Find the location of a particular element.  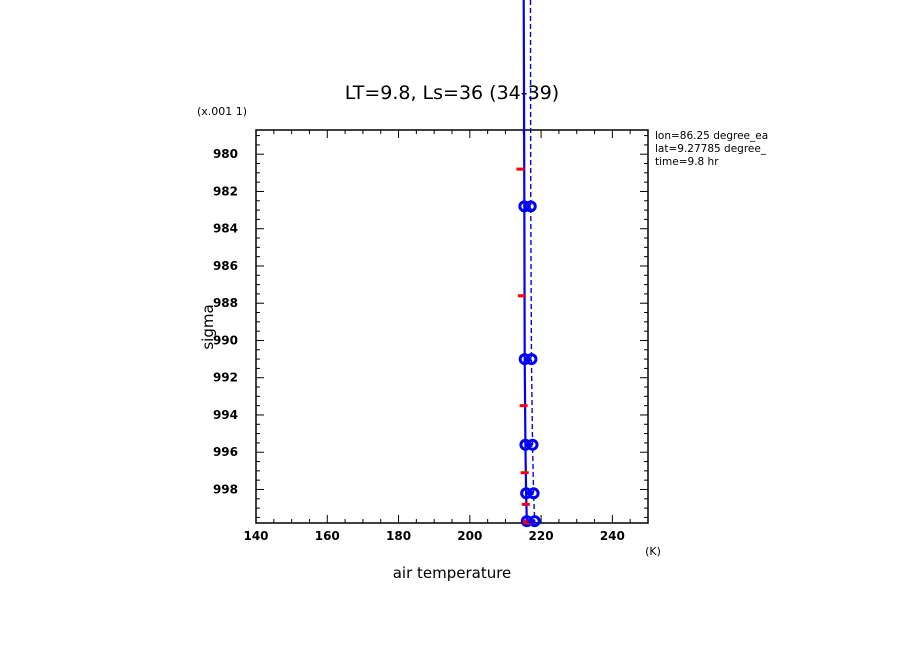

y-scale-note: (x.001 1) is located at coordinates (222, 111).